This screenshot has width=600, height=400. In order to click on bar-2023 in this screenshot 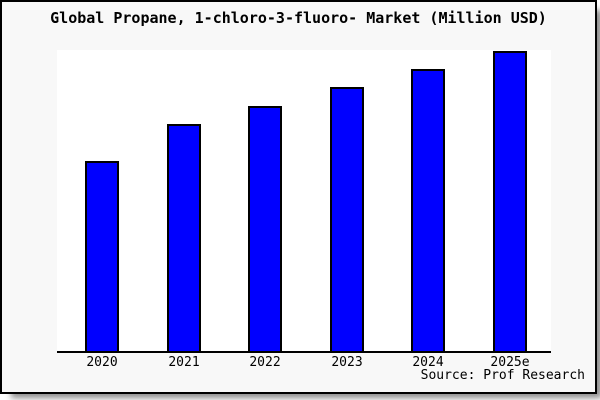, I will do `click(347, 219)`.